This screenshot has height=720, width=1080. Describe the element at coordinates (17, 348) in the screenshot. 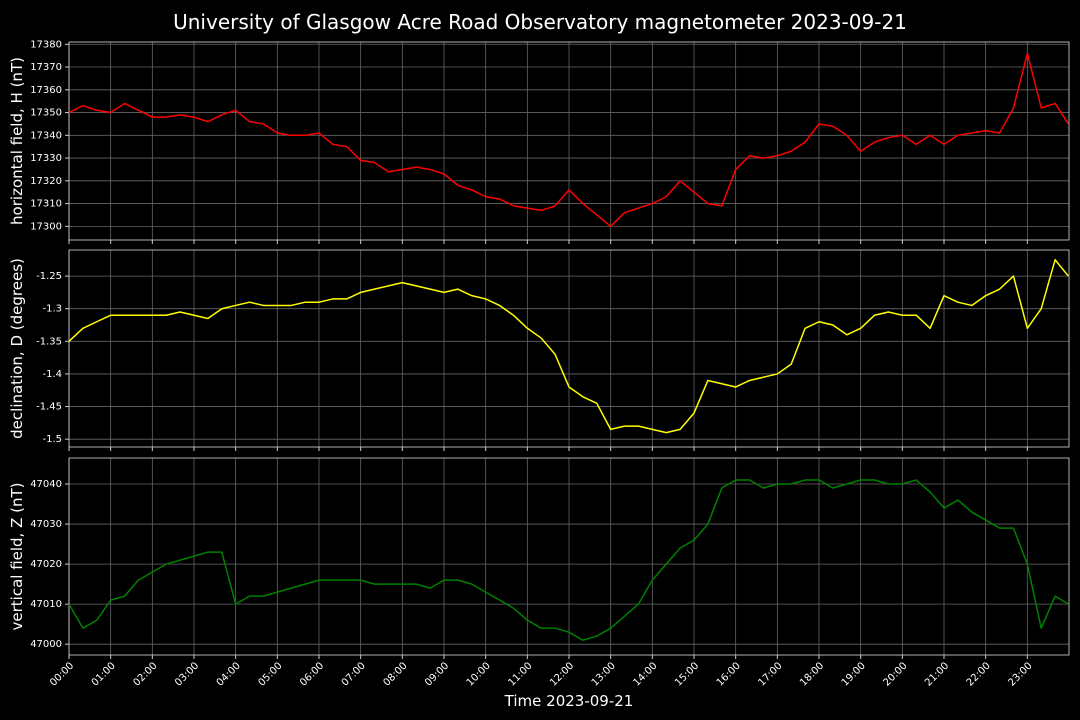

I see `y-axis-label: declination, D (degrees)` at that location.